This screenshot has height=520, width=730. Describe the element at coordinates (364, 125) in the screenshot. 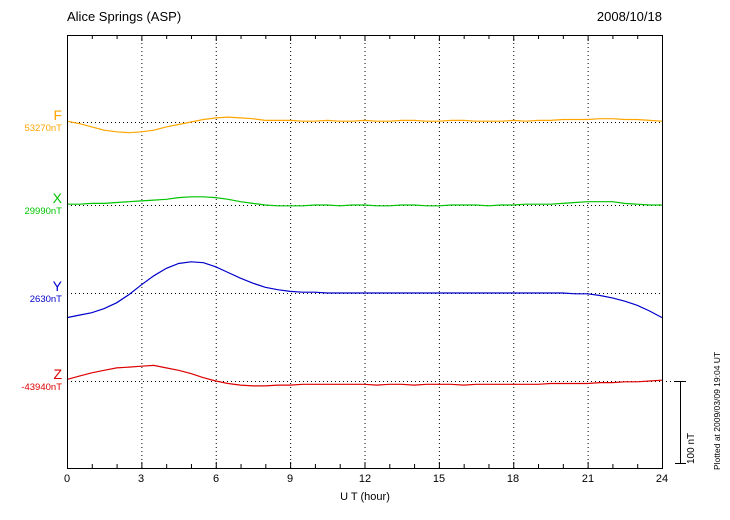

I see `trace-F` at that location.